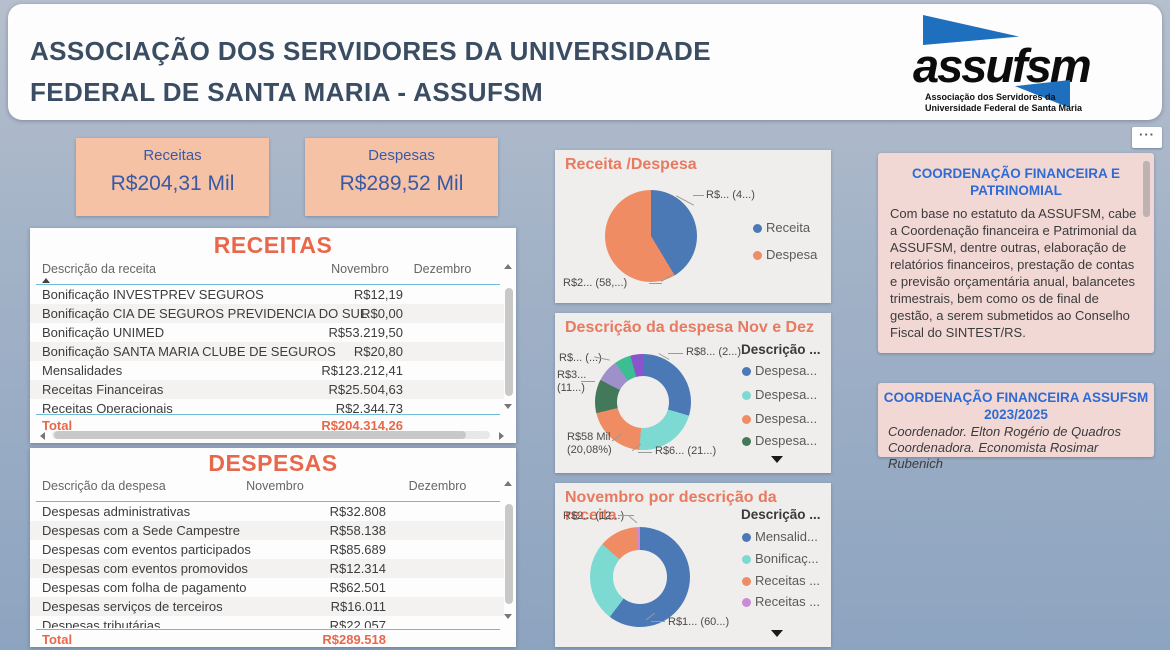  I want to click on scroll-right-icon, so click(501, 436).